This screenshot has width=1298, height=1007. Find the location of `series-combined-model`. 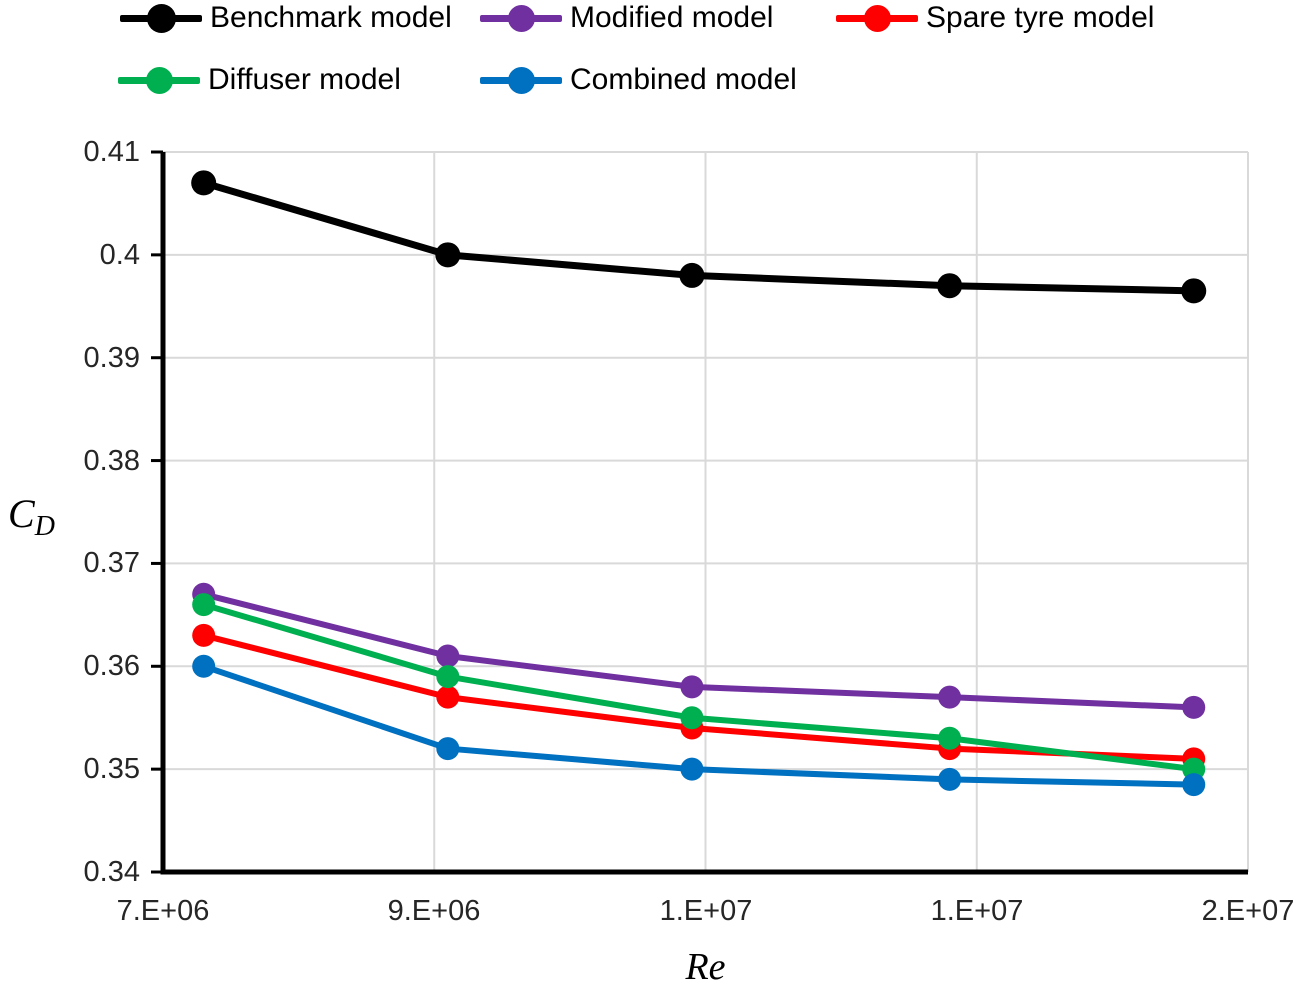

series-combined-model is located at coordinates (699, 725).